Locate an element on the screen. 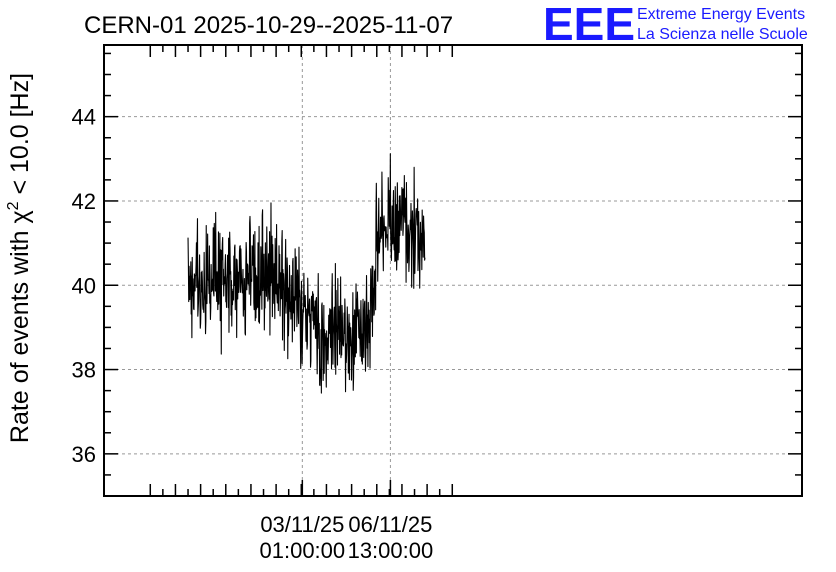 This screenshot has width=836, height=572. x-tick-date: 06/11/25 is located at coordinates (390, 524).